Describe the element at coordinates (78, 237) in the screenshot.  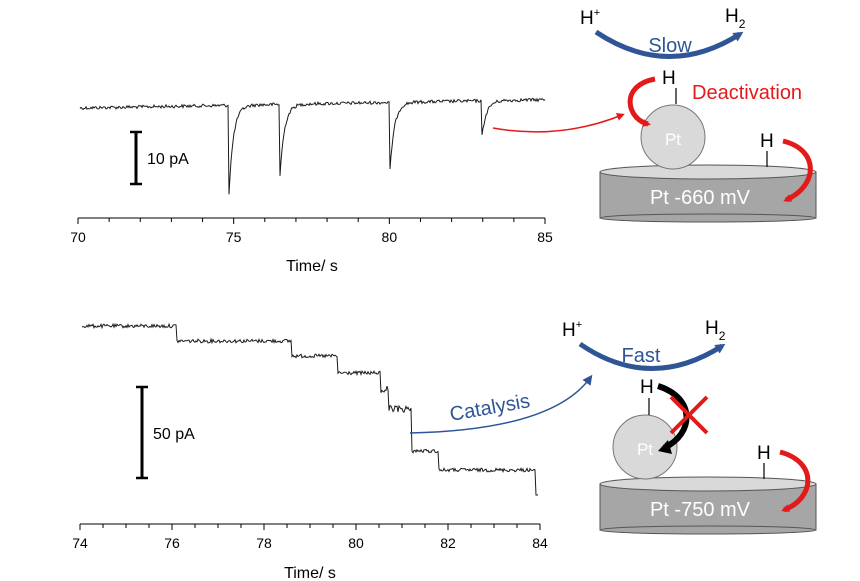
I see `top-x-tick-label: 70` at that location.